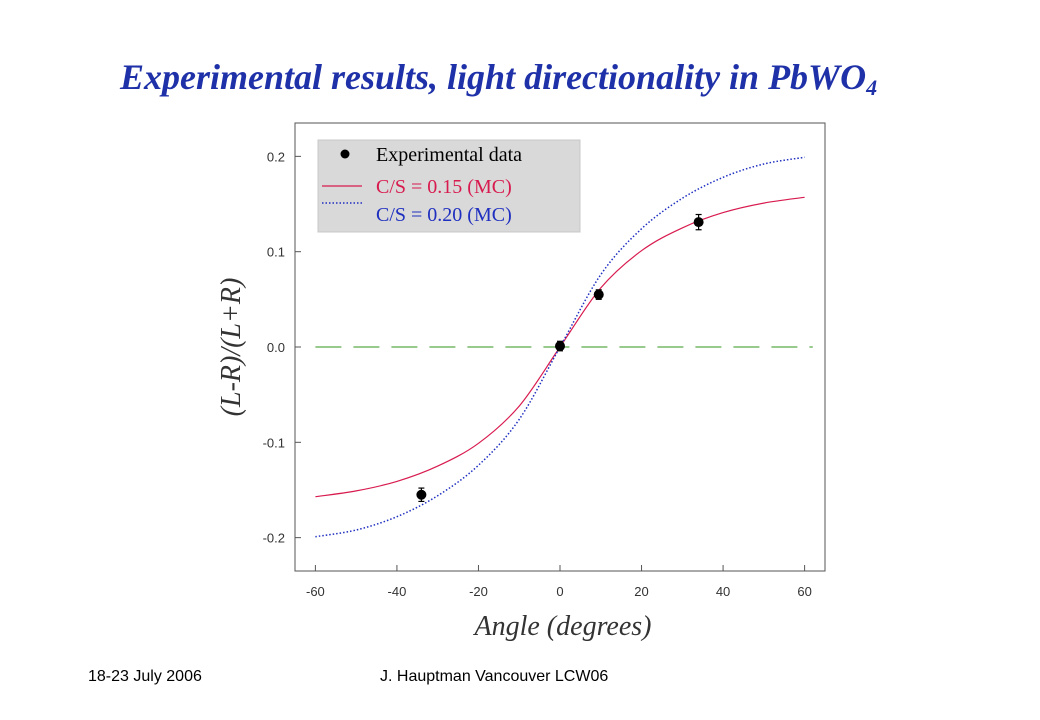  I want to click on x-axis-label: Angle (degrees), so click(562, 626).